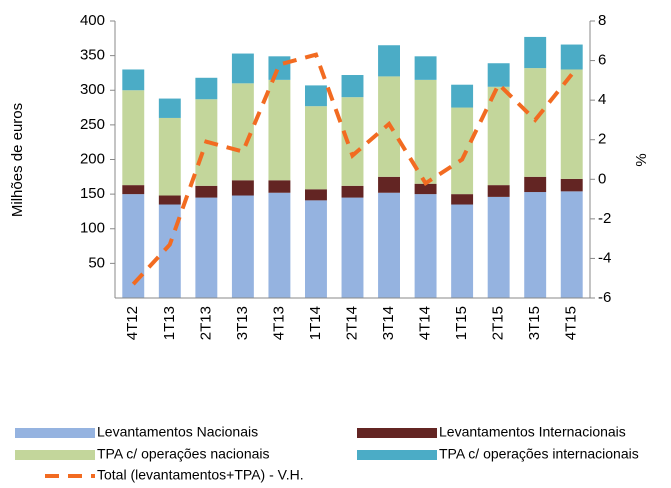  What do you see at coordinates (602, 178) in the screenshot?
I see `y2-tick-label: 0` at bounding box center [602, 178].